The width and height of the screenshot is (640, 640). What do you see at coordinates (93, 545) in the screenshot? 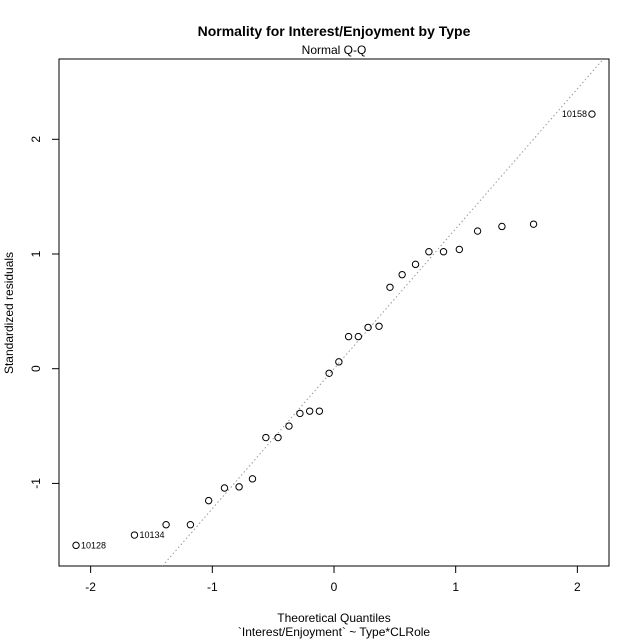
I see `point-label: 10128` at bounding box center [93, 545].